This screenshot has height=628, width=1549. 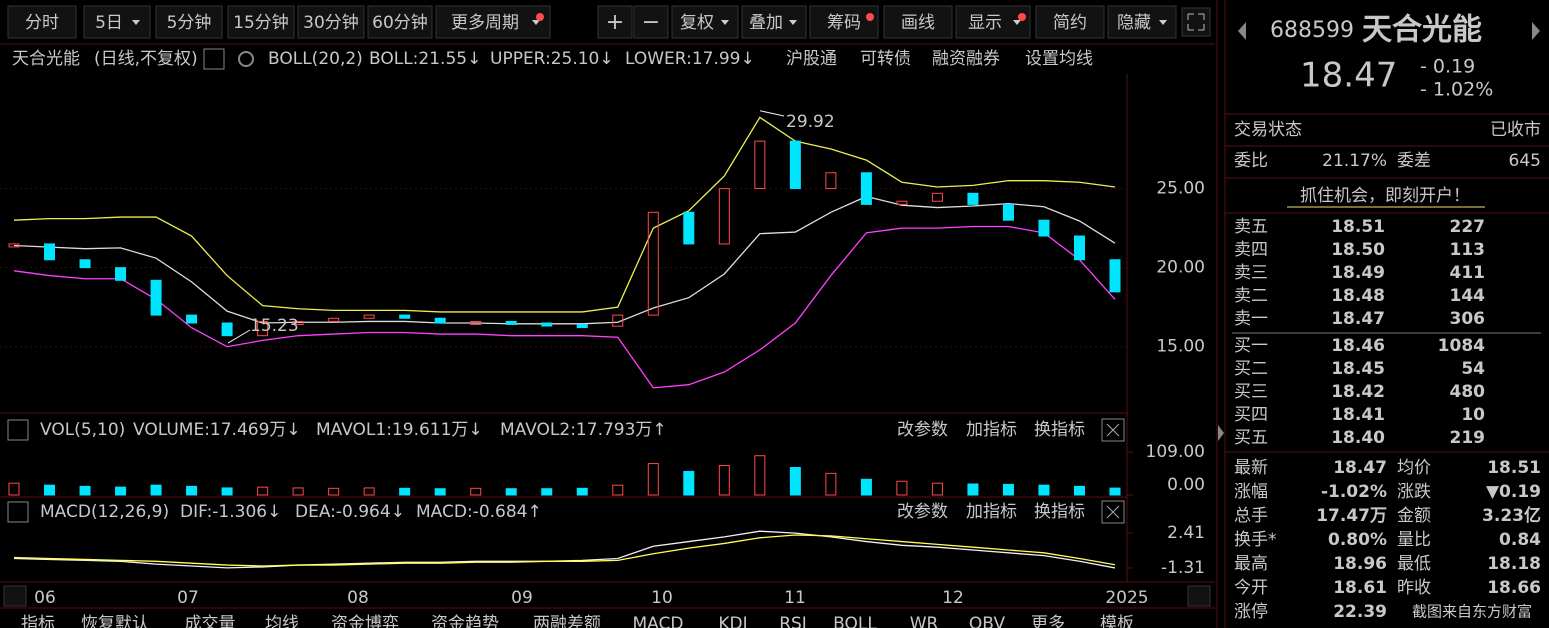 What do you see at coordinates (985, 23) in the screenshot?
I see `tool-label: 显示` at bounding box center [985, 23].